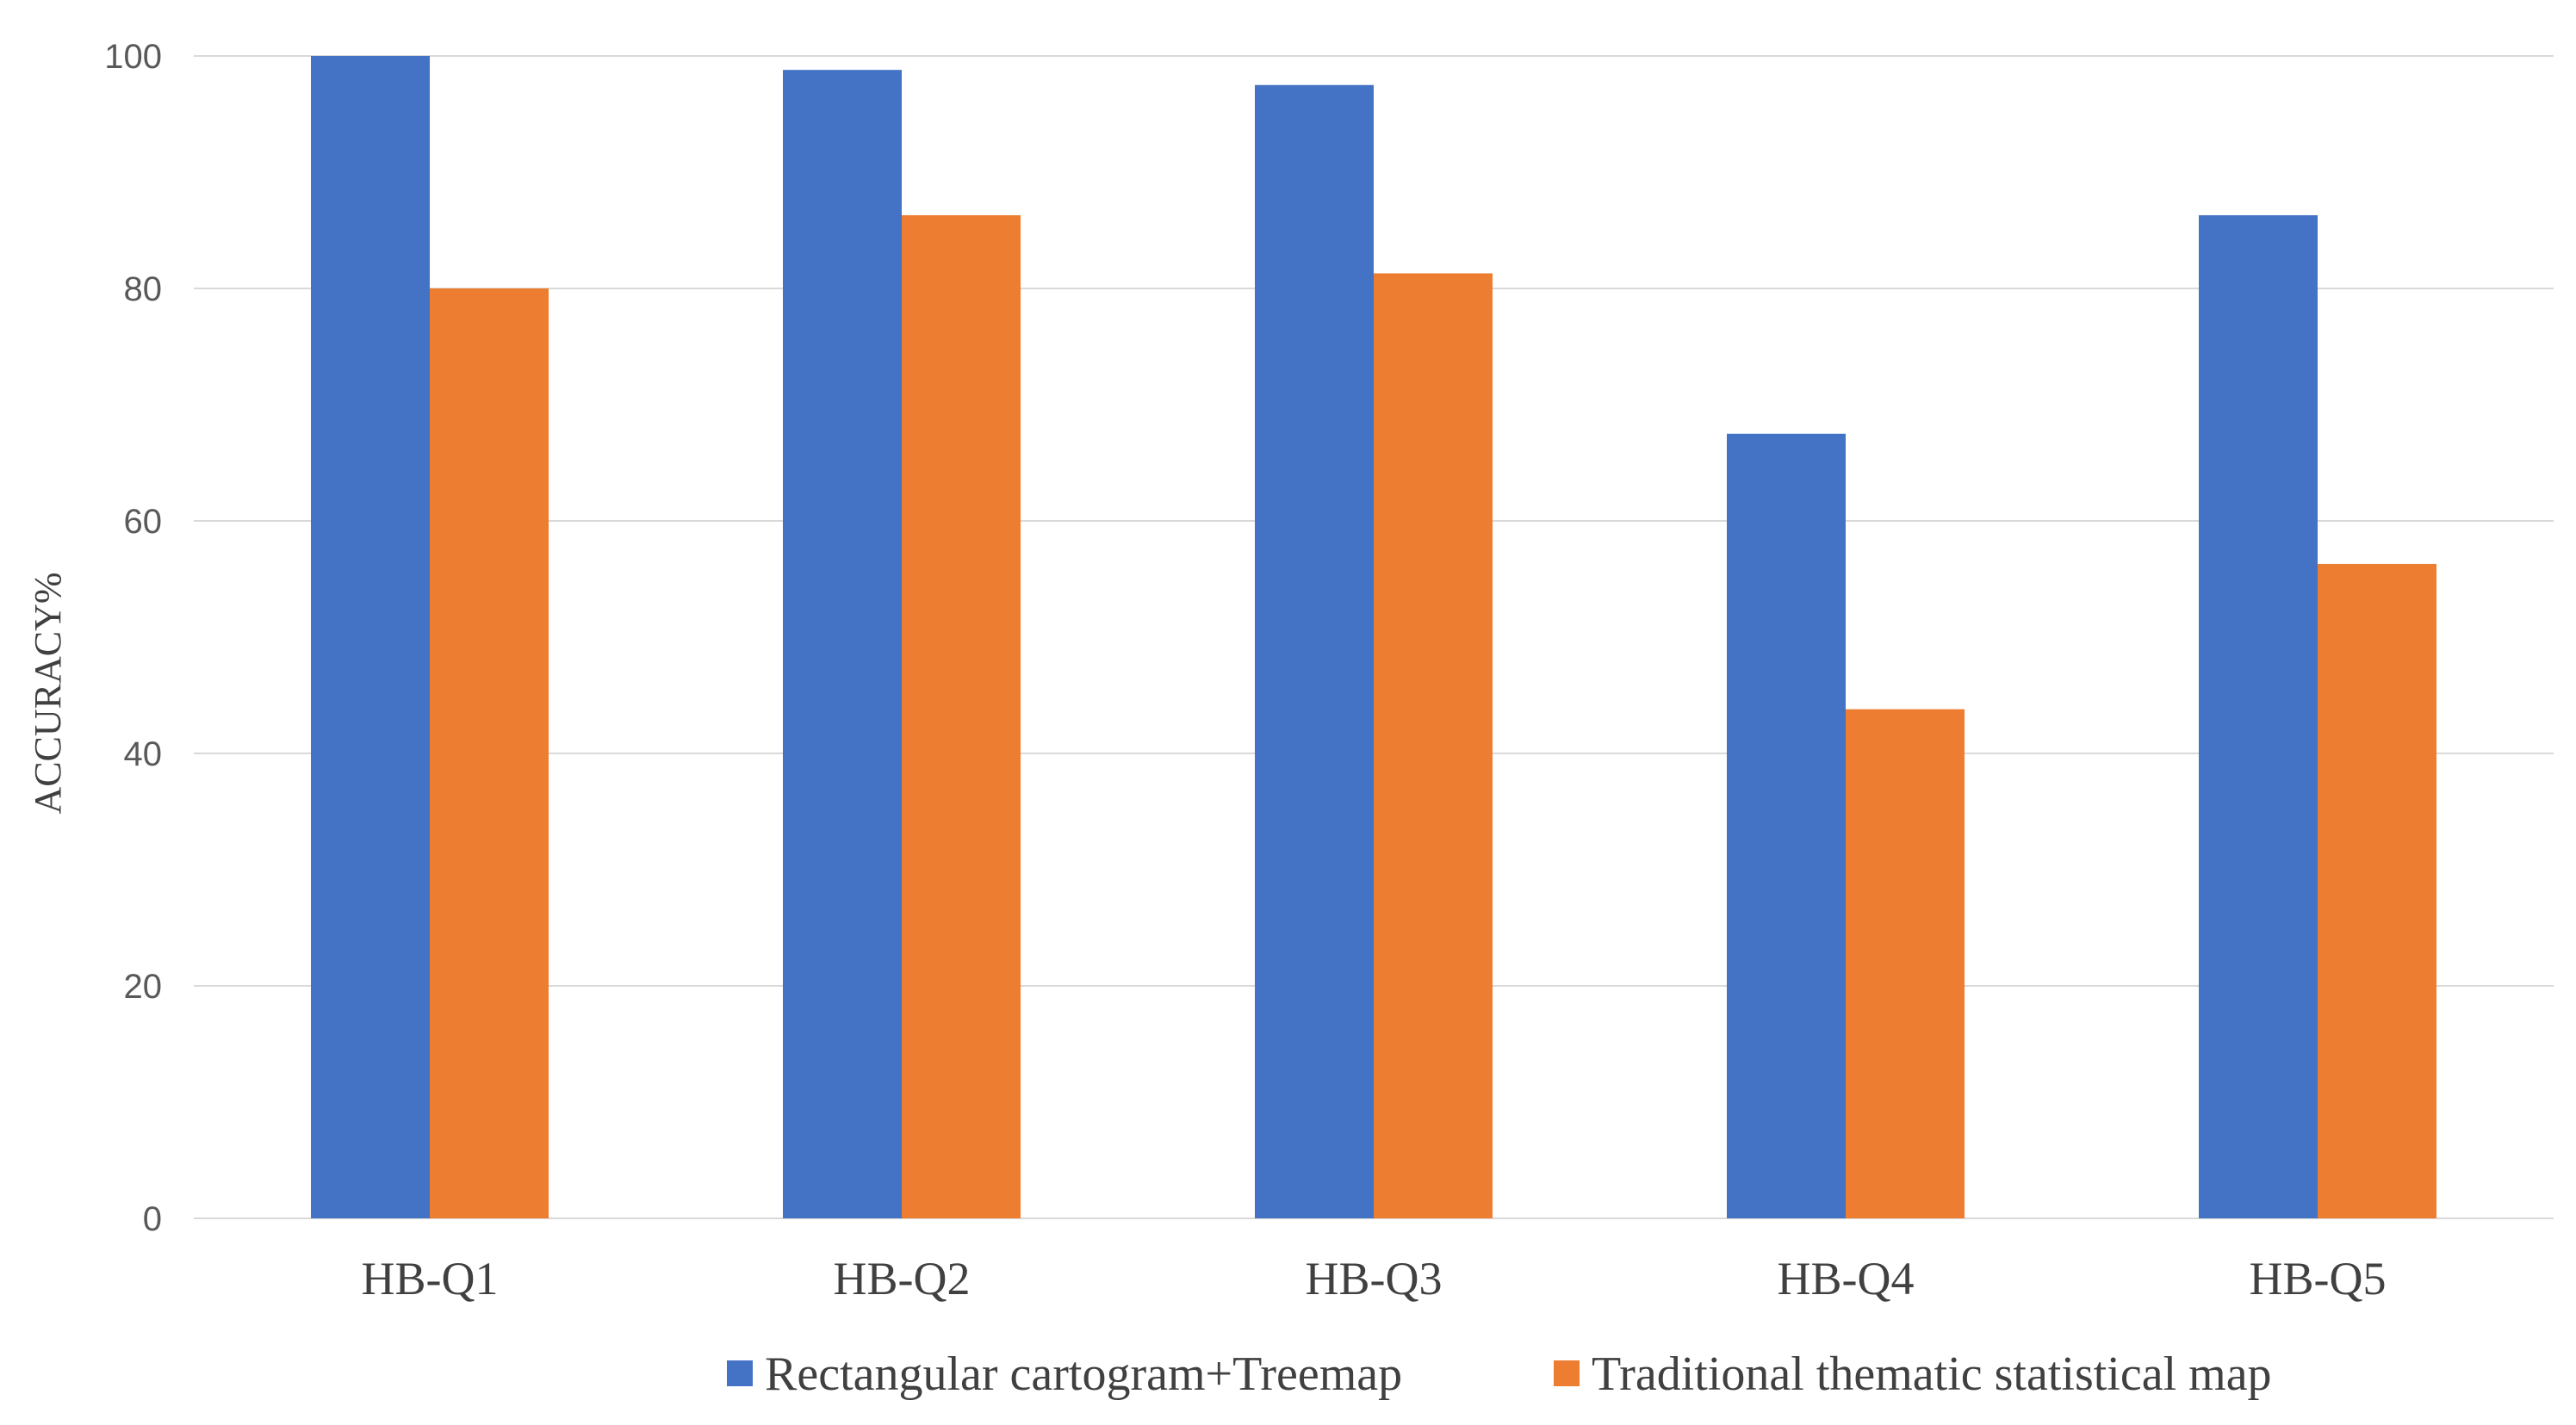 The width and height of the screenshot is (2576, 1425). What do you see at coordinates (740, 1373) in the screenshot?
I see `legend-swatch-rectangular-cartogram-treemap` at bounding box center [740, 1373].